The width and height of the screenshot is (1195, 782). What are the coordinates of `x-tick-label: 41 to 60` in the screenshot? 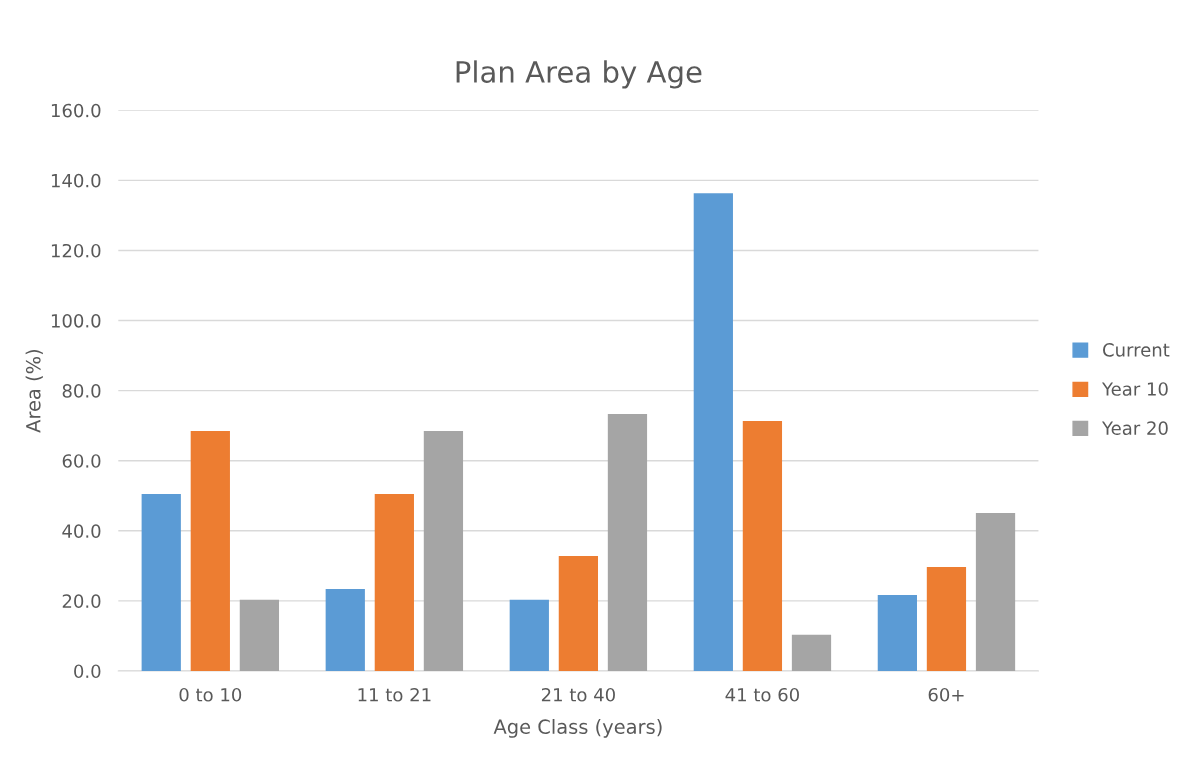 It's located at (762, 694).